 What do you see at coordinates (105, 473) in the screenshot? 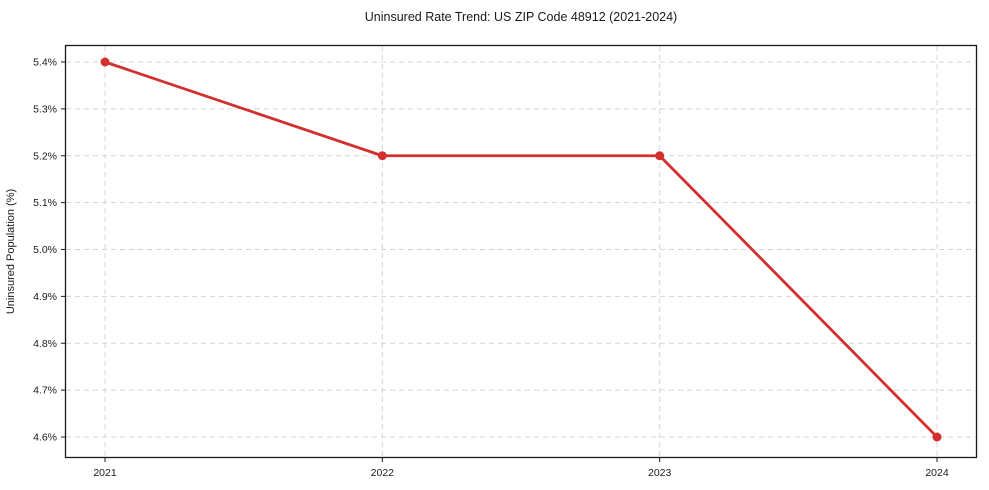
I see `x-tick-label: 2021` at bounding box center [105, 473].